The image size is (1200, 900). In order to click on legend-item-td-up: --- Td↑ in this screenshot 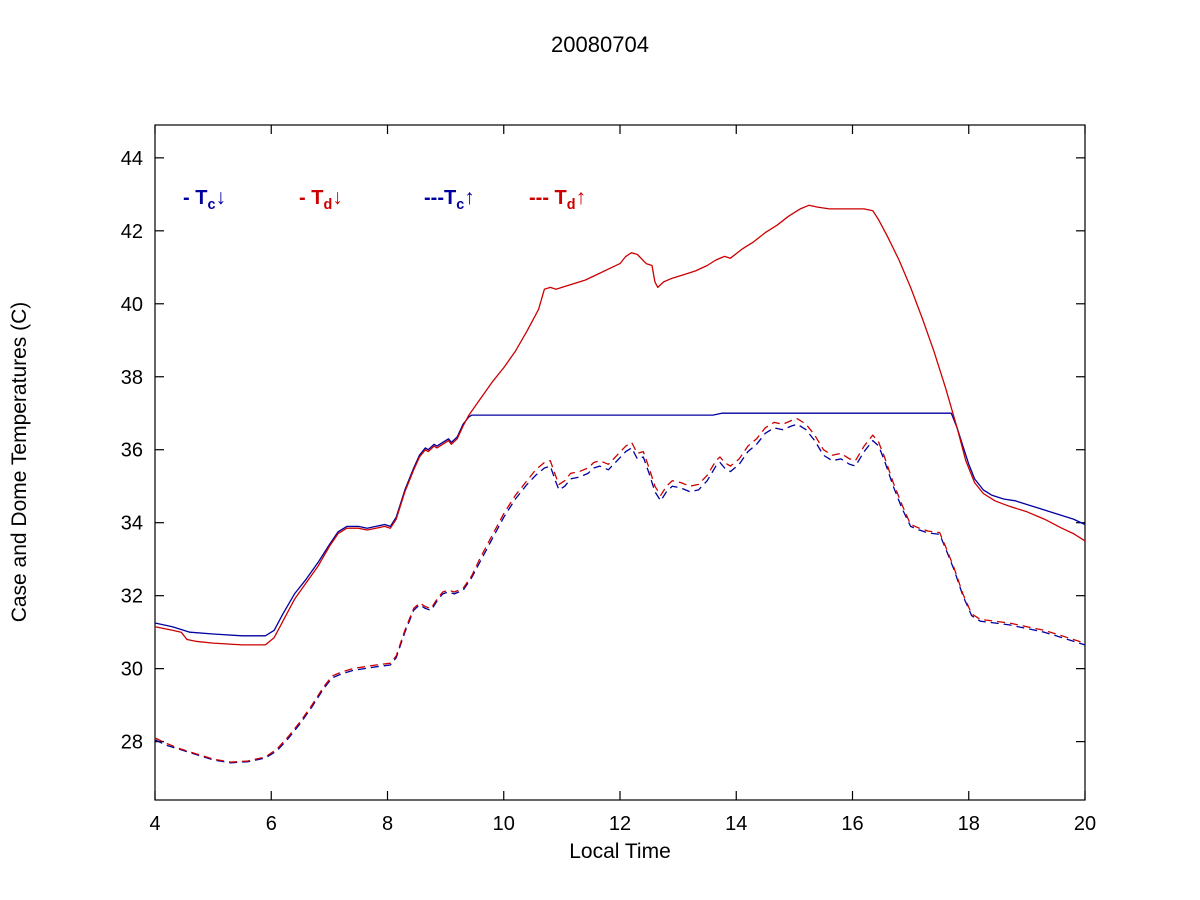, I will do `click(557, 199)`.